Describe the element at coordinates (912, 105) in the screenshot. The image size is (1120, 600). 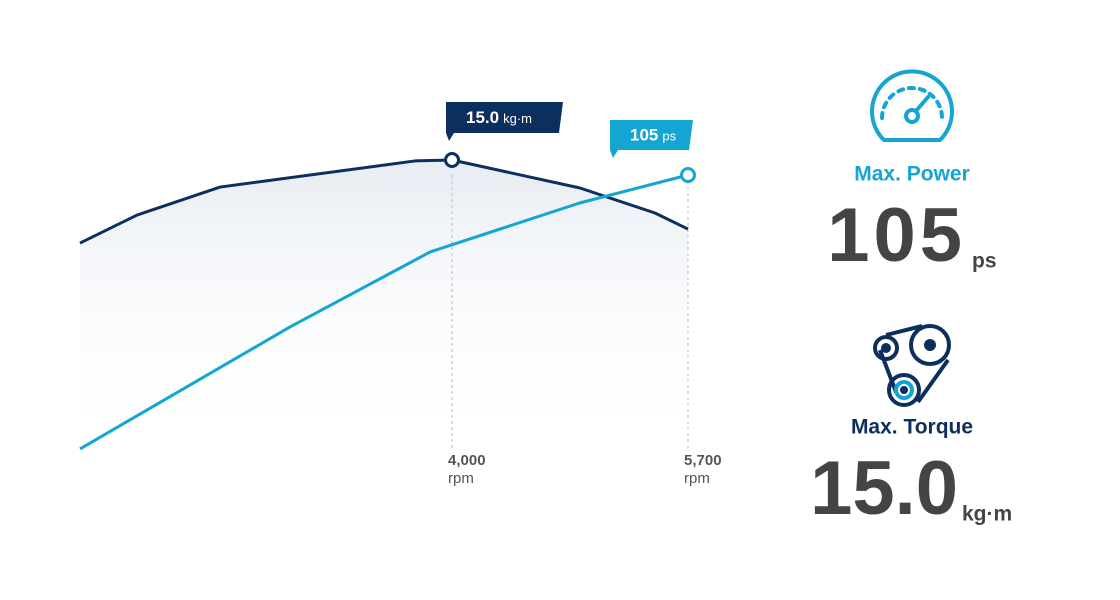
I see `power-icon` at that location.